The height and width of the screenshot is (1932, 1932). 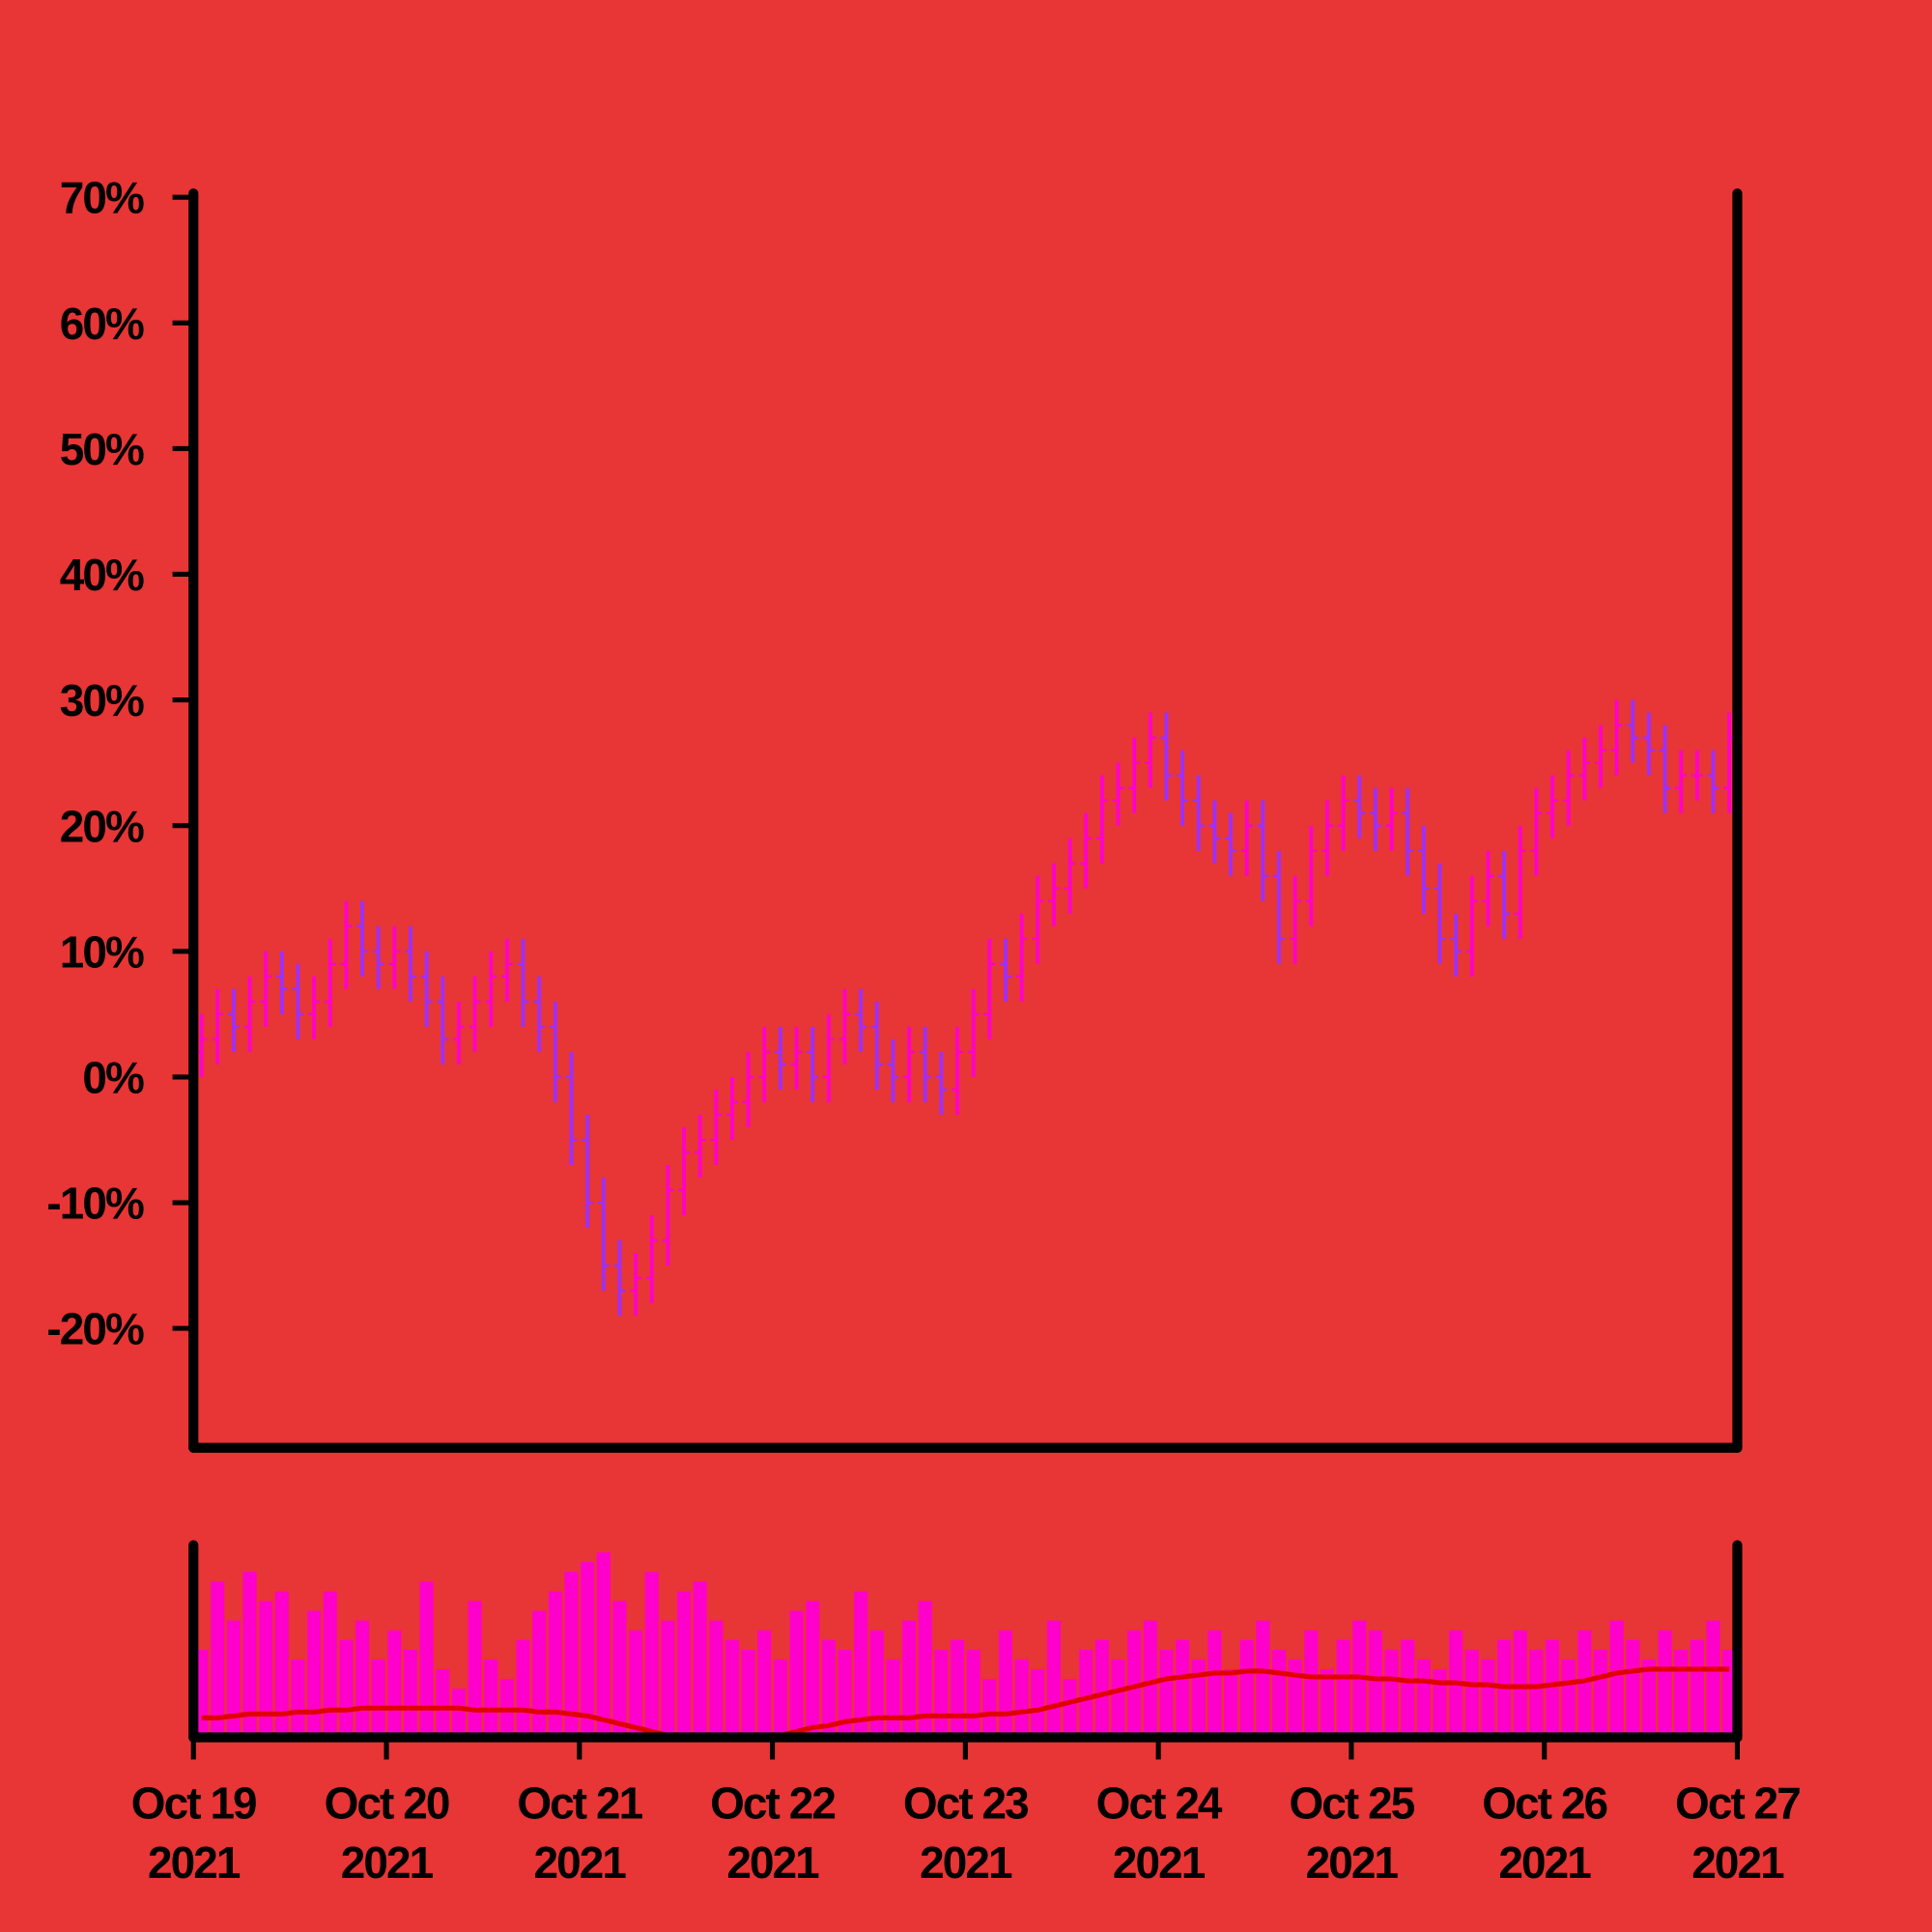 I want to click on volume-bars, so click(x=965, y=1645).